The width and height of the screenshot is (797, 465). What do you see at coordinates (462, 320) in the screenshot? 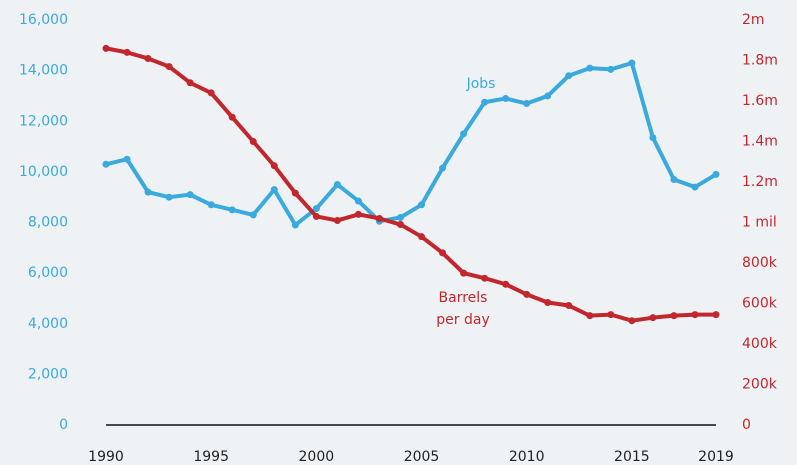
I see `annotation: per day` at bounding box center [462, 320].